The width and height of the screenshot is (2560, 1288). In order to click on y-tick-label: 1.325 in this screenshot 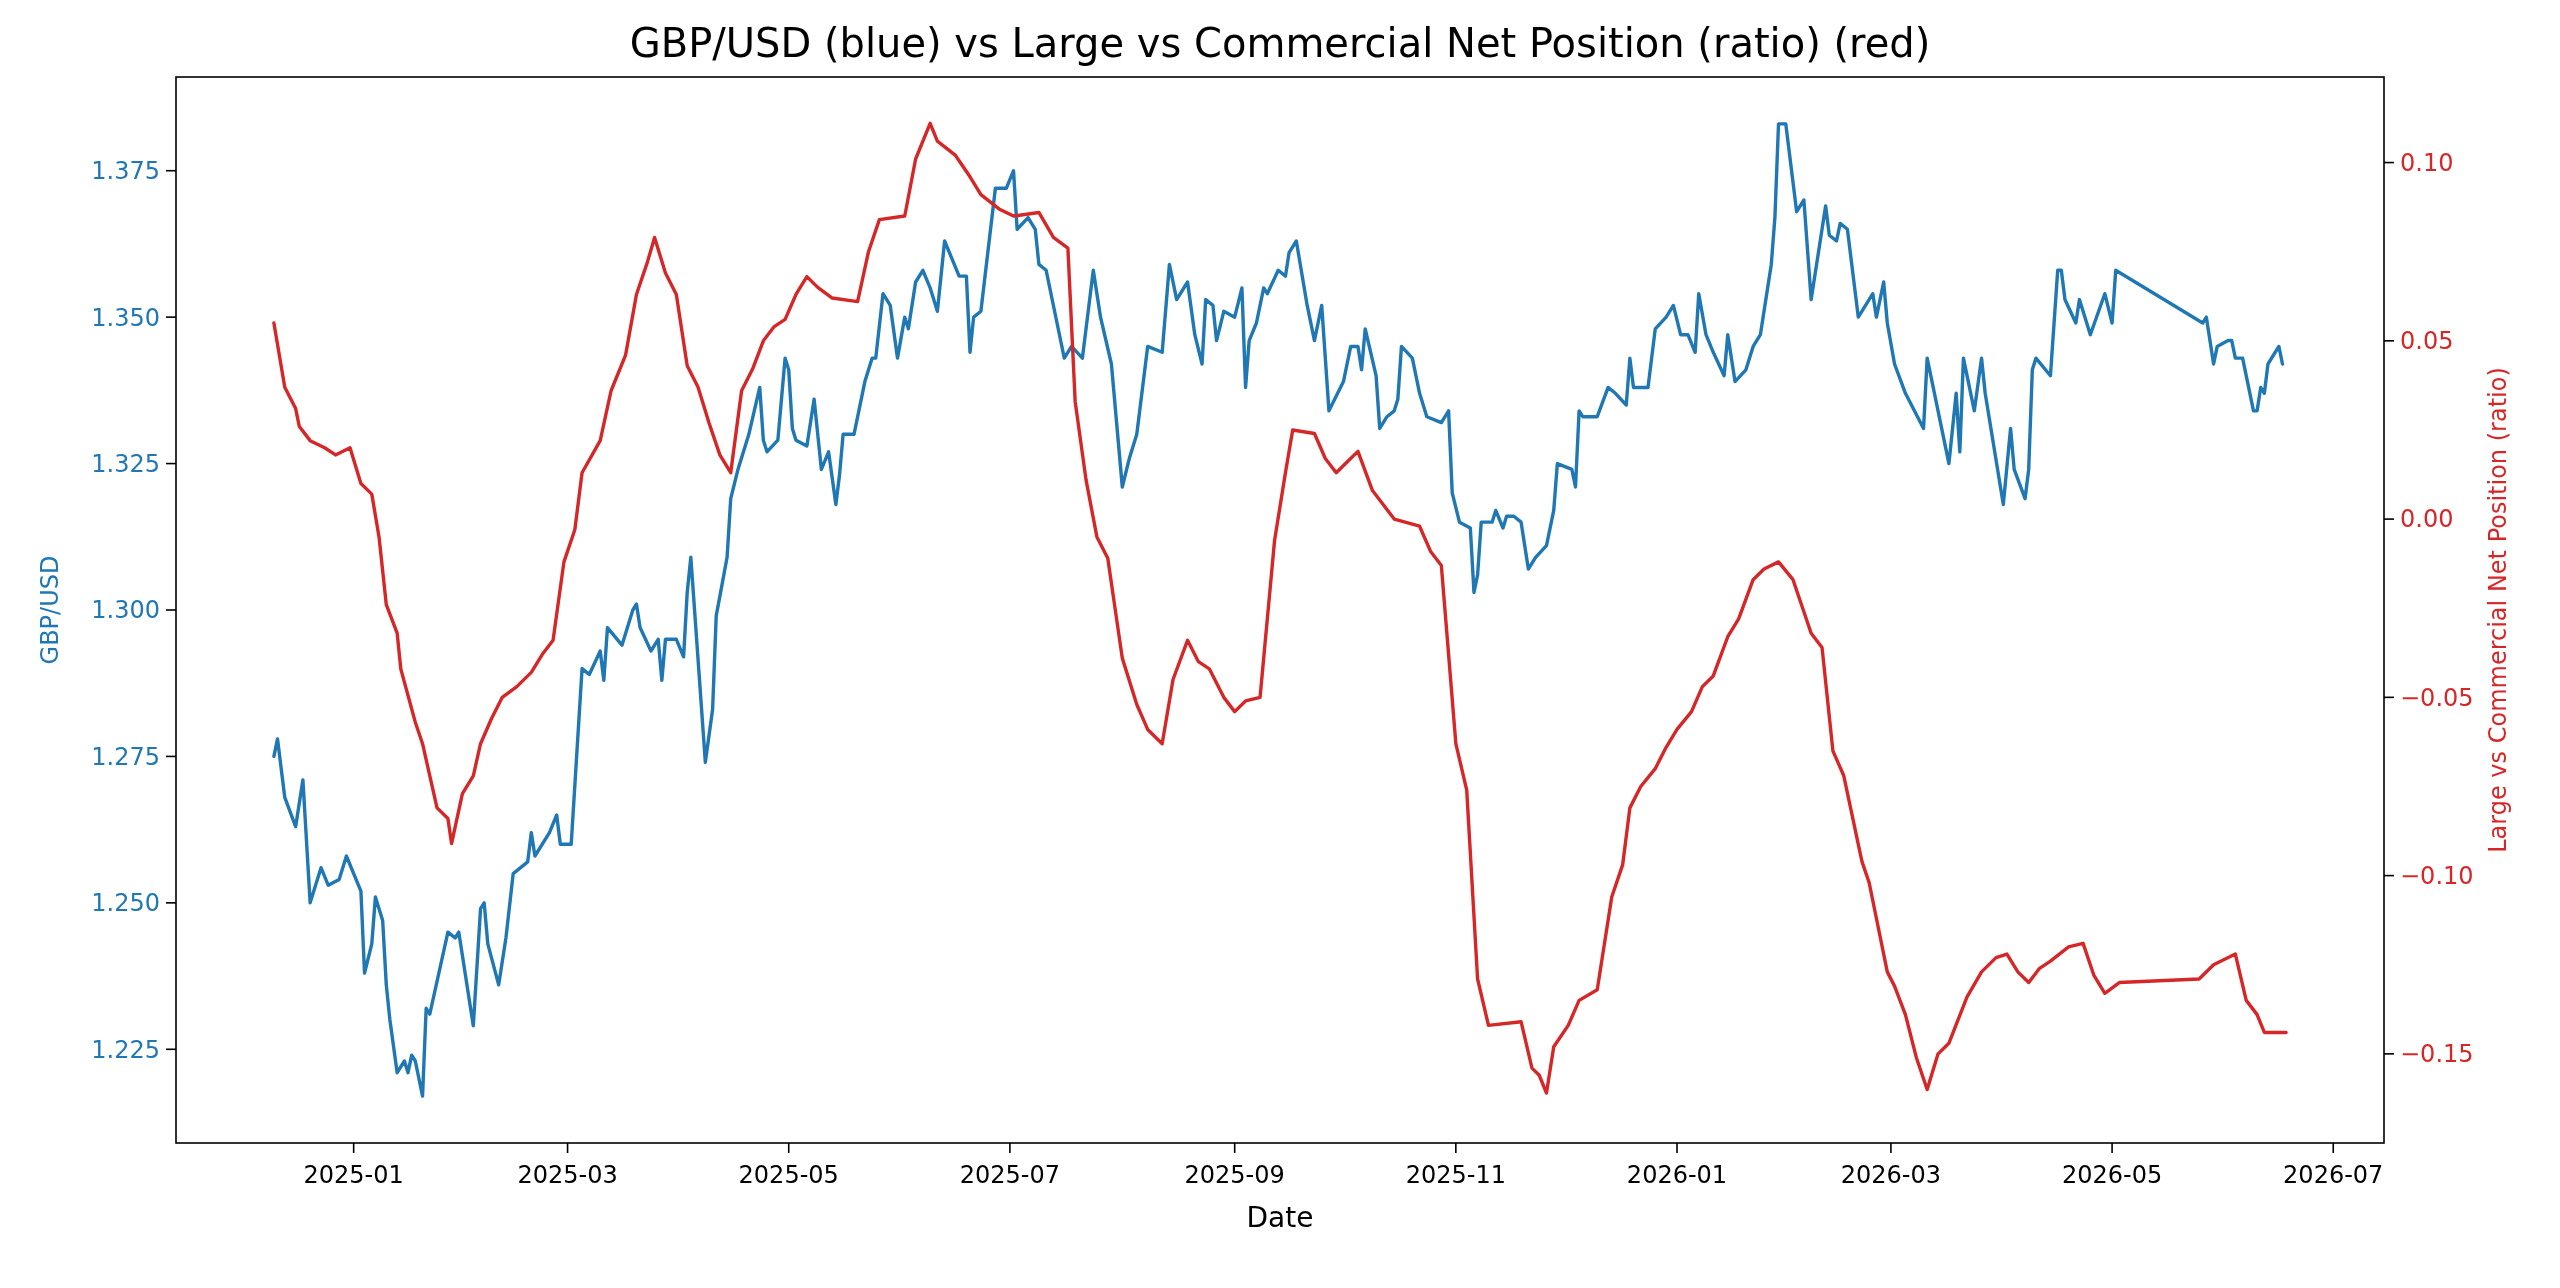, I will do `click(125, 463)`.